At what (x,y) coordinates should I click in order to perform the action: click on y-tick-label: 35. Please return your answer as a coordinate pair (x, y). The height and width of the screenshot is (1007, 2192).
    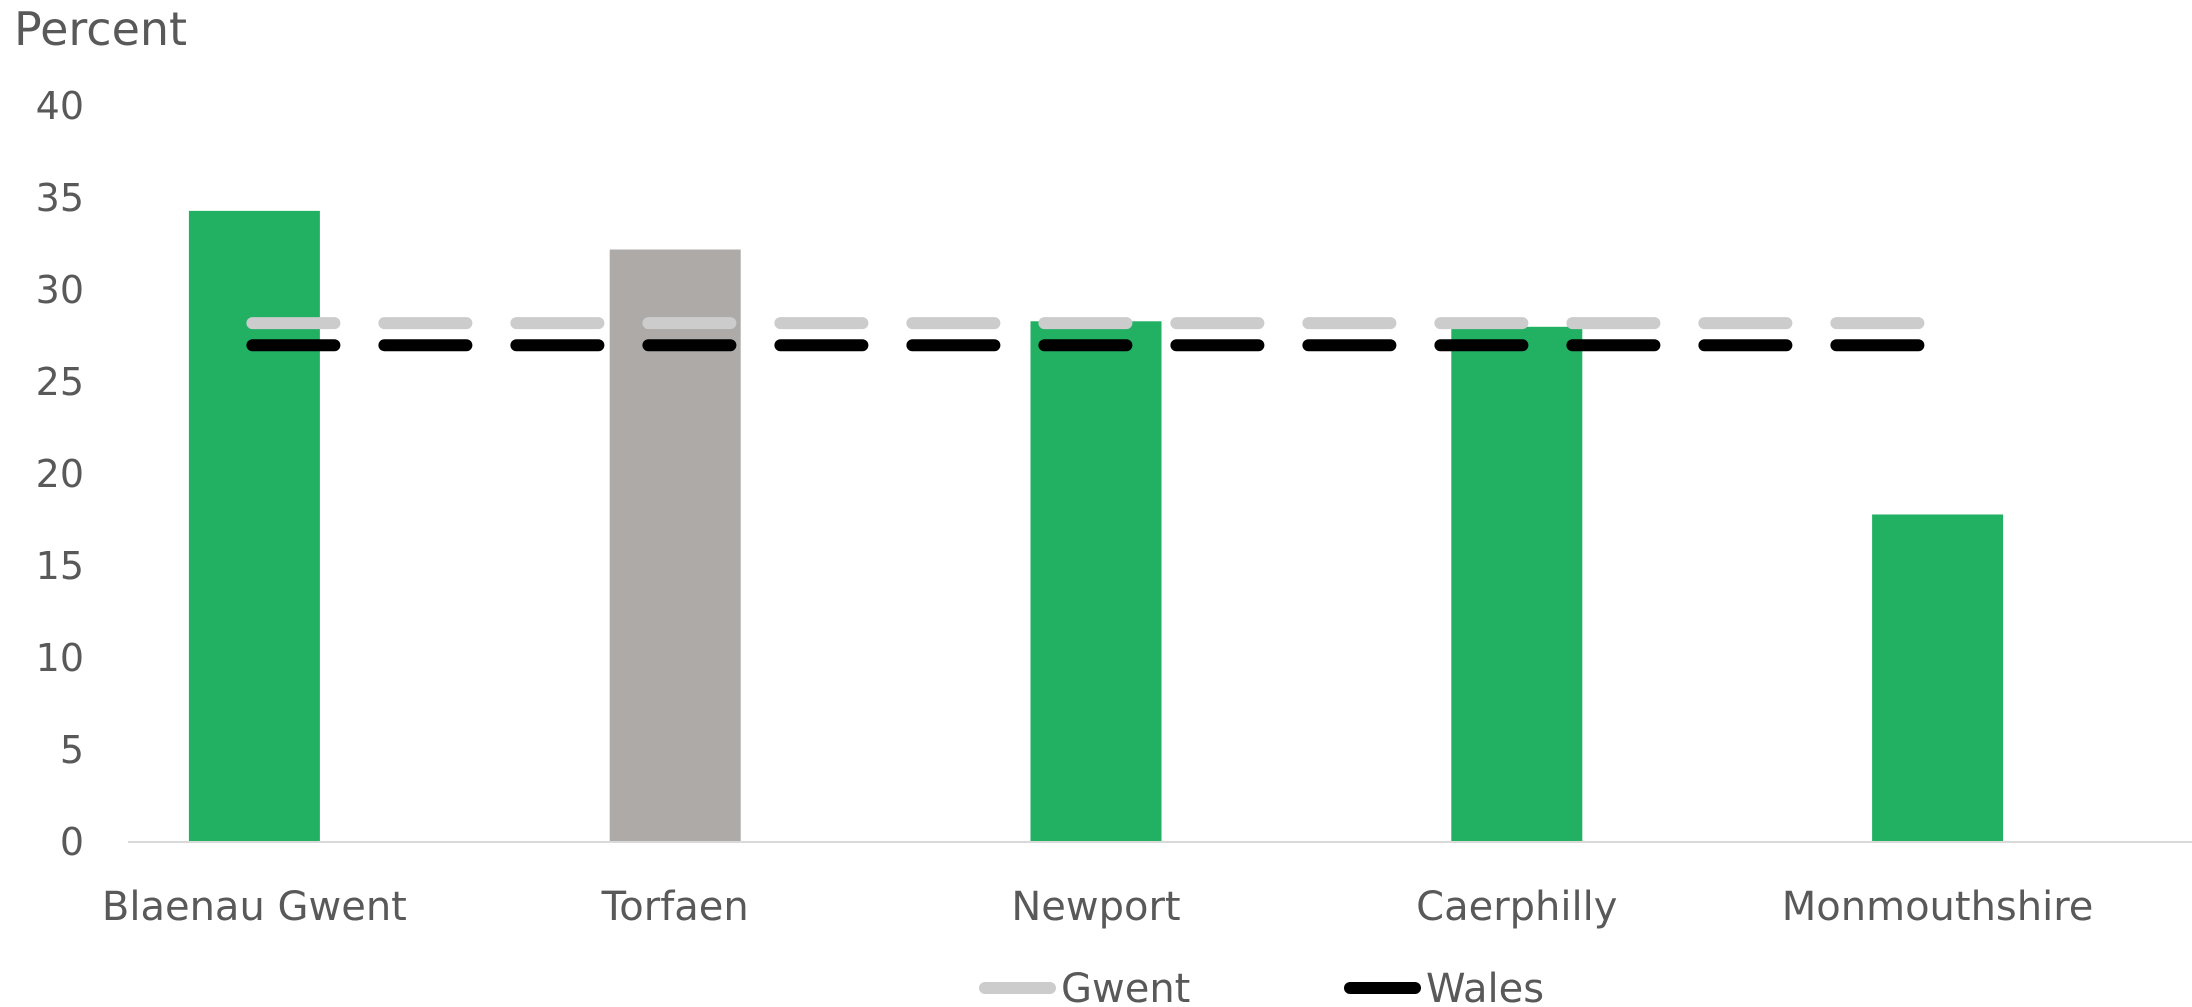
    Looking at the image, I should click on (60, 198).